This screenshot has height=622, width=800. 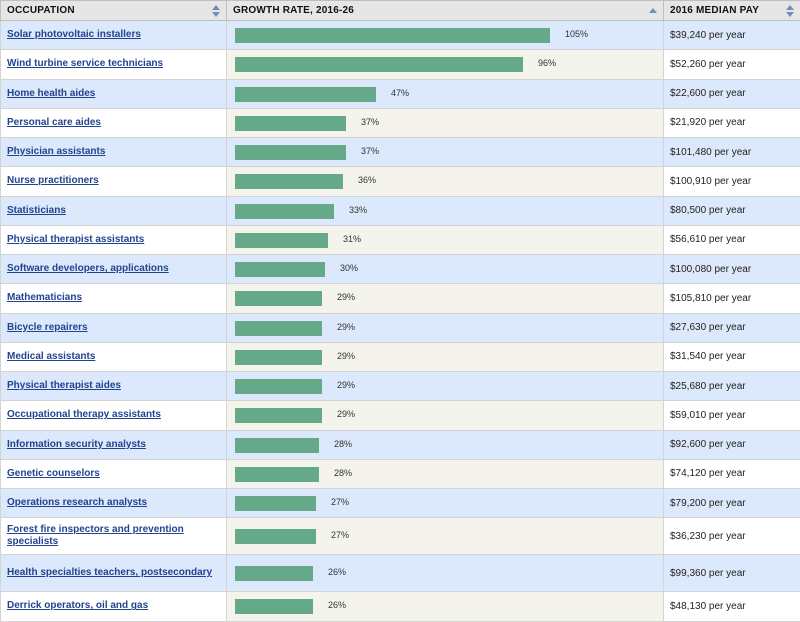 I want to click on median-pay-cell: $25,680 per year, so click(x=732, y=386).